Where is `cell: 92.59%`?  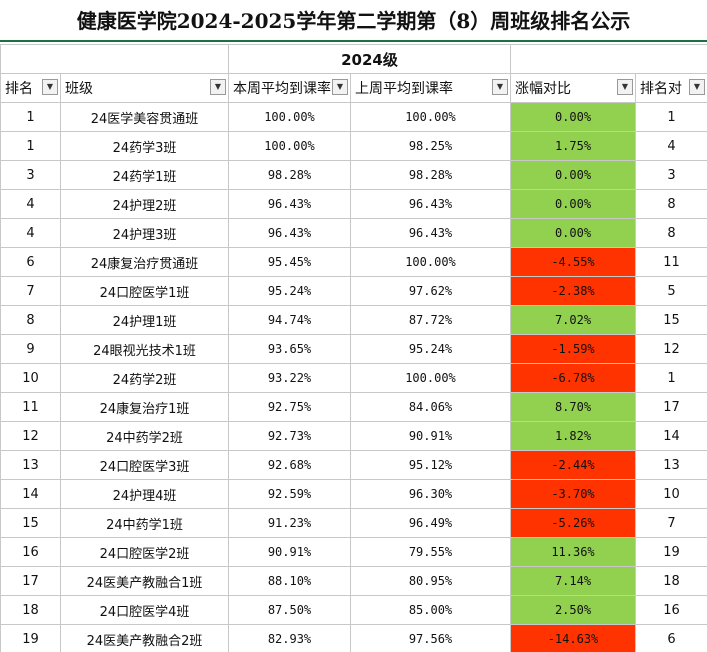
cell: 92.59% is located at coordinates (289, 494).